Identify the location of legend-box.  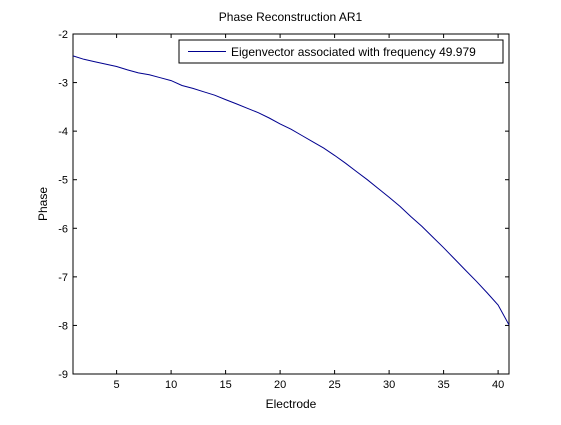
(341, 51).